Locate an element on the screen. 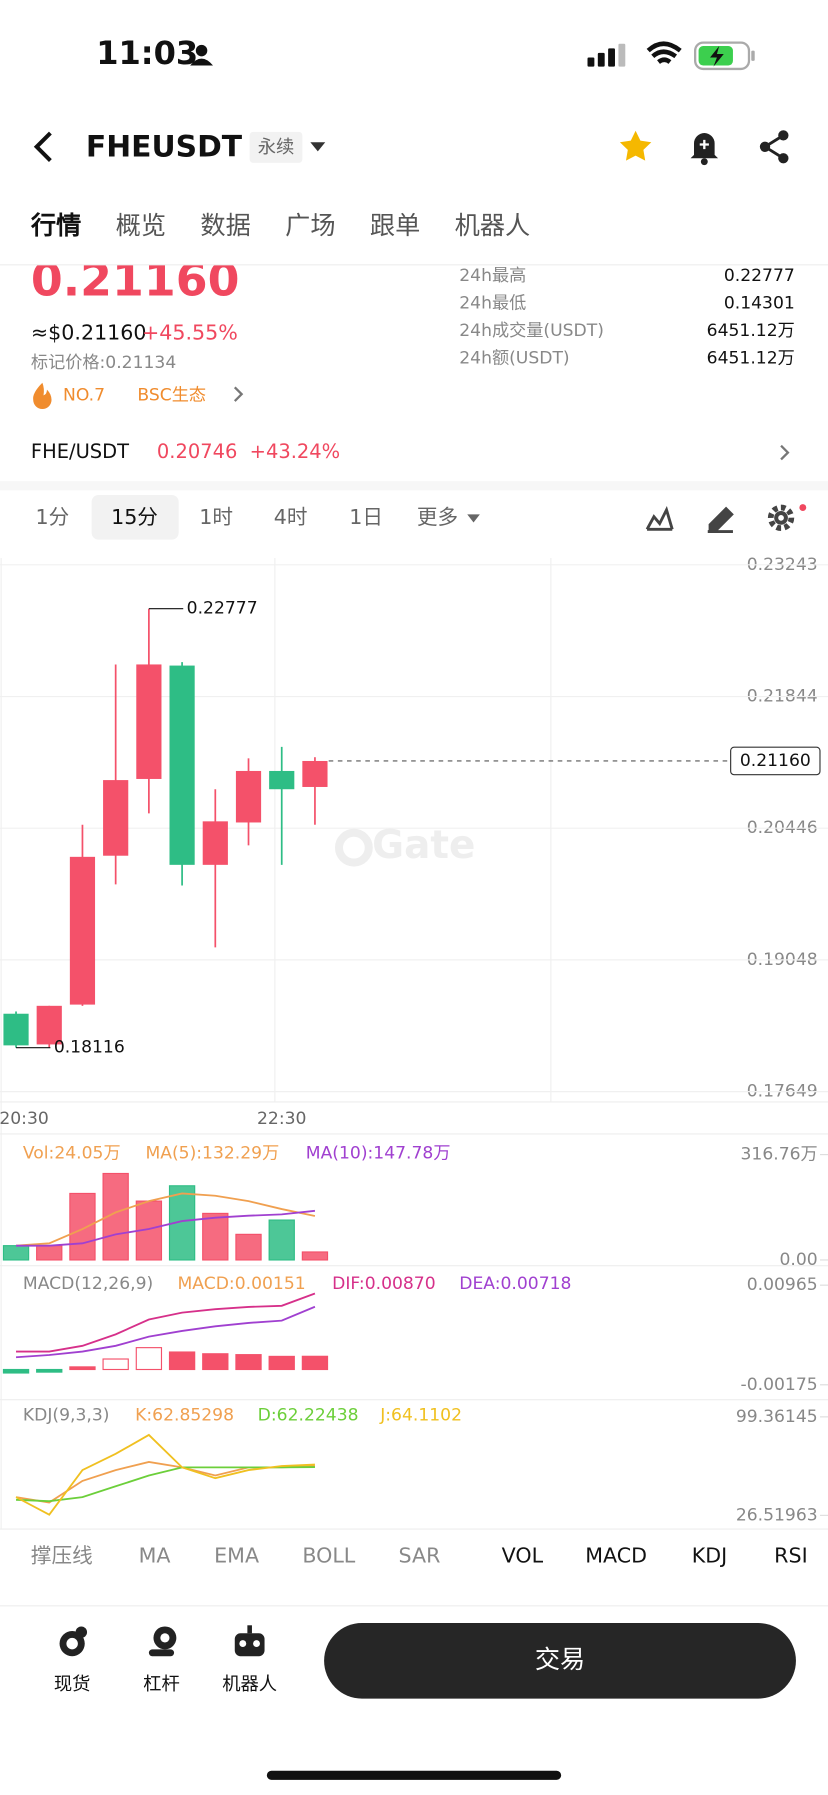 The image size is (828, 1795). more-dropdown is located at coordinates (473, 518).